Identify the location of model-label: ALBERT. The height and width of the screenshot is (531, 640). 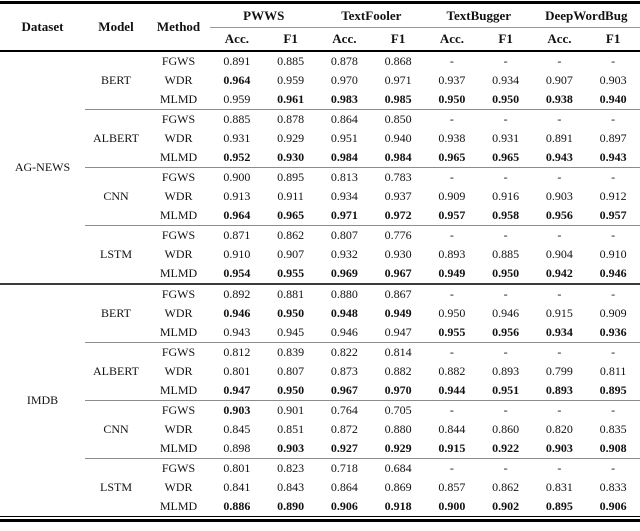
(116, 138).